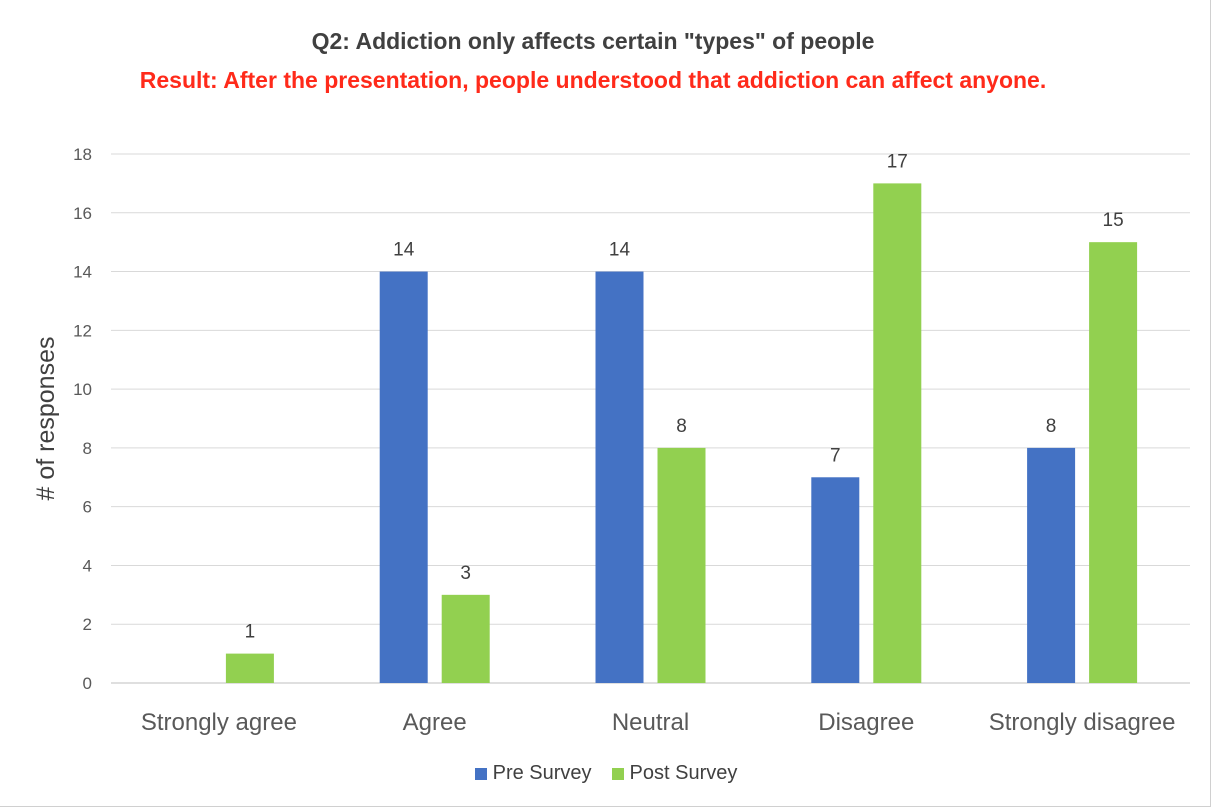  Describe the element at coordinates (606, 773) in the screenshot. I see `legend: Pre Survey Post Survey` at that location.